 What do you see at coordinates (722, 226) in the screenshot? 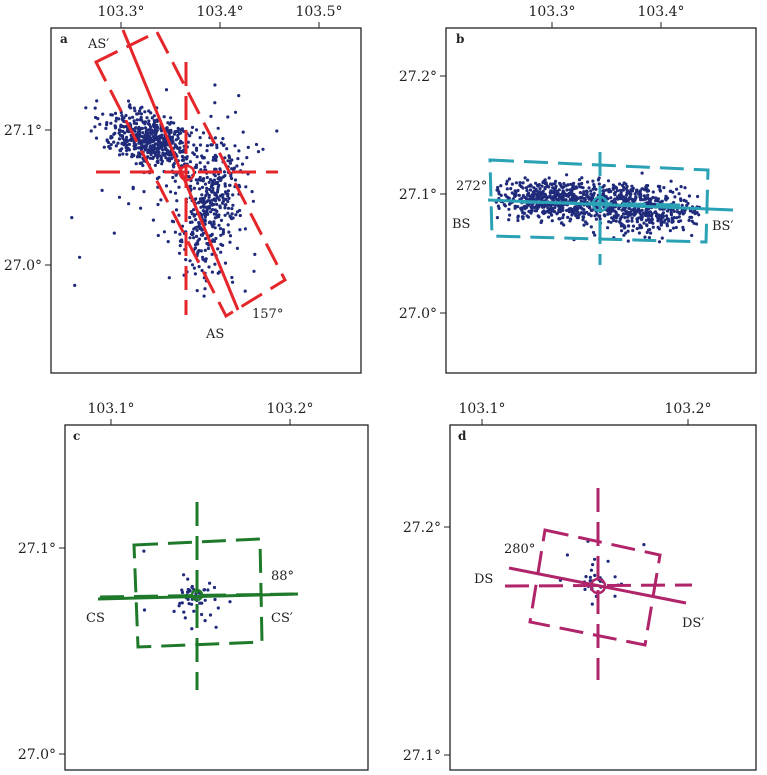
I see `panel-b-end-label: BS′` at bounding box center [722, 226].